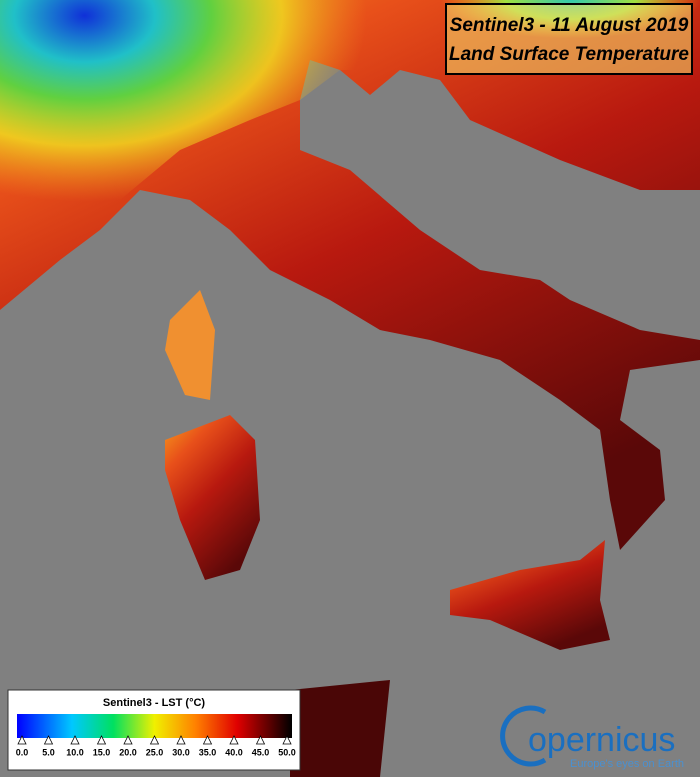 This screenshot has width=700, height=777. Describe the element at coordinates (569, 54) in the screenshot. I see `title-line: Land Surface Temperature` at that location.